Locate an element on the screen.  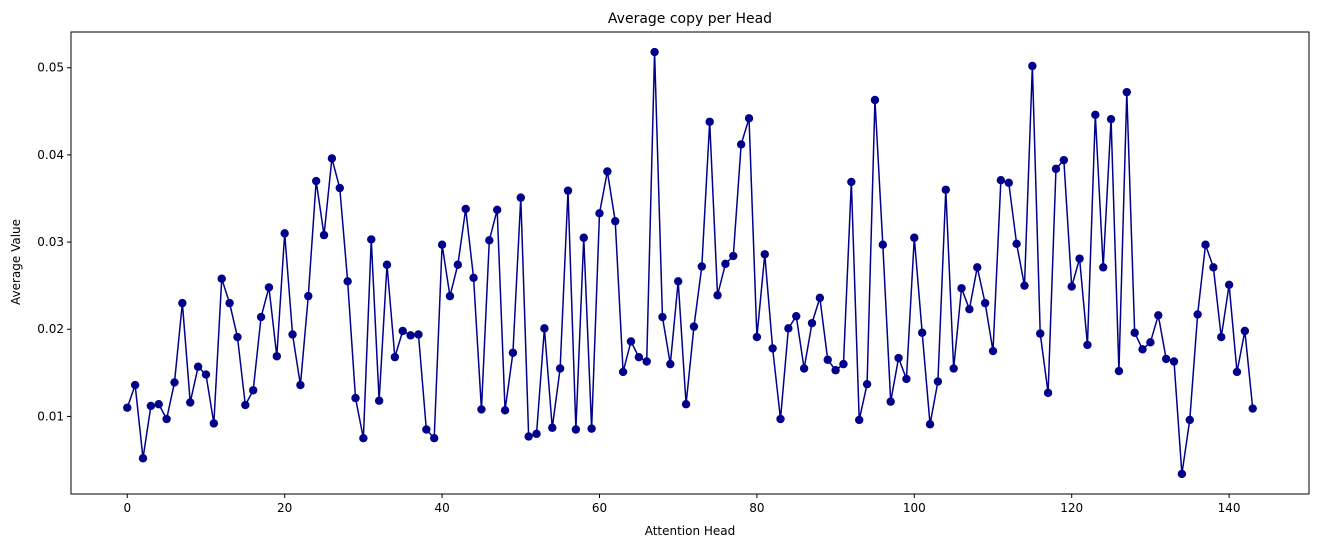
y-tick-label: 0.01 is located at coordinates (50, 416).